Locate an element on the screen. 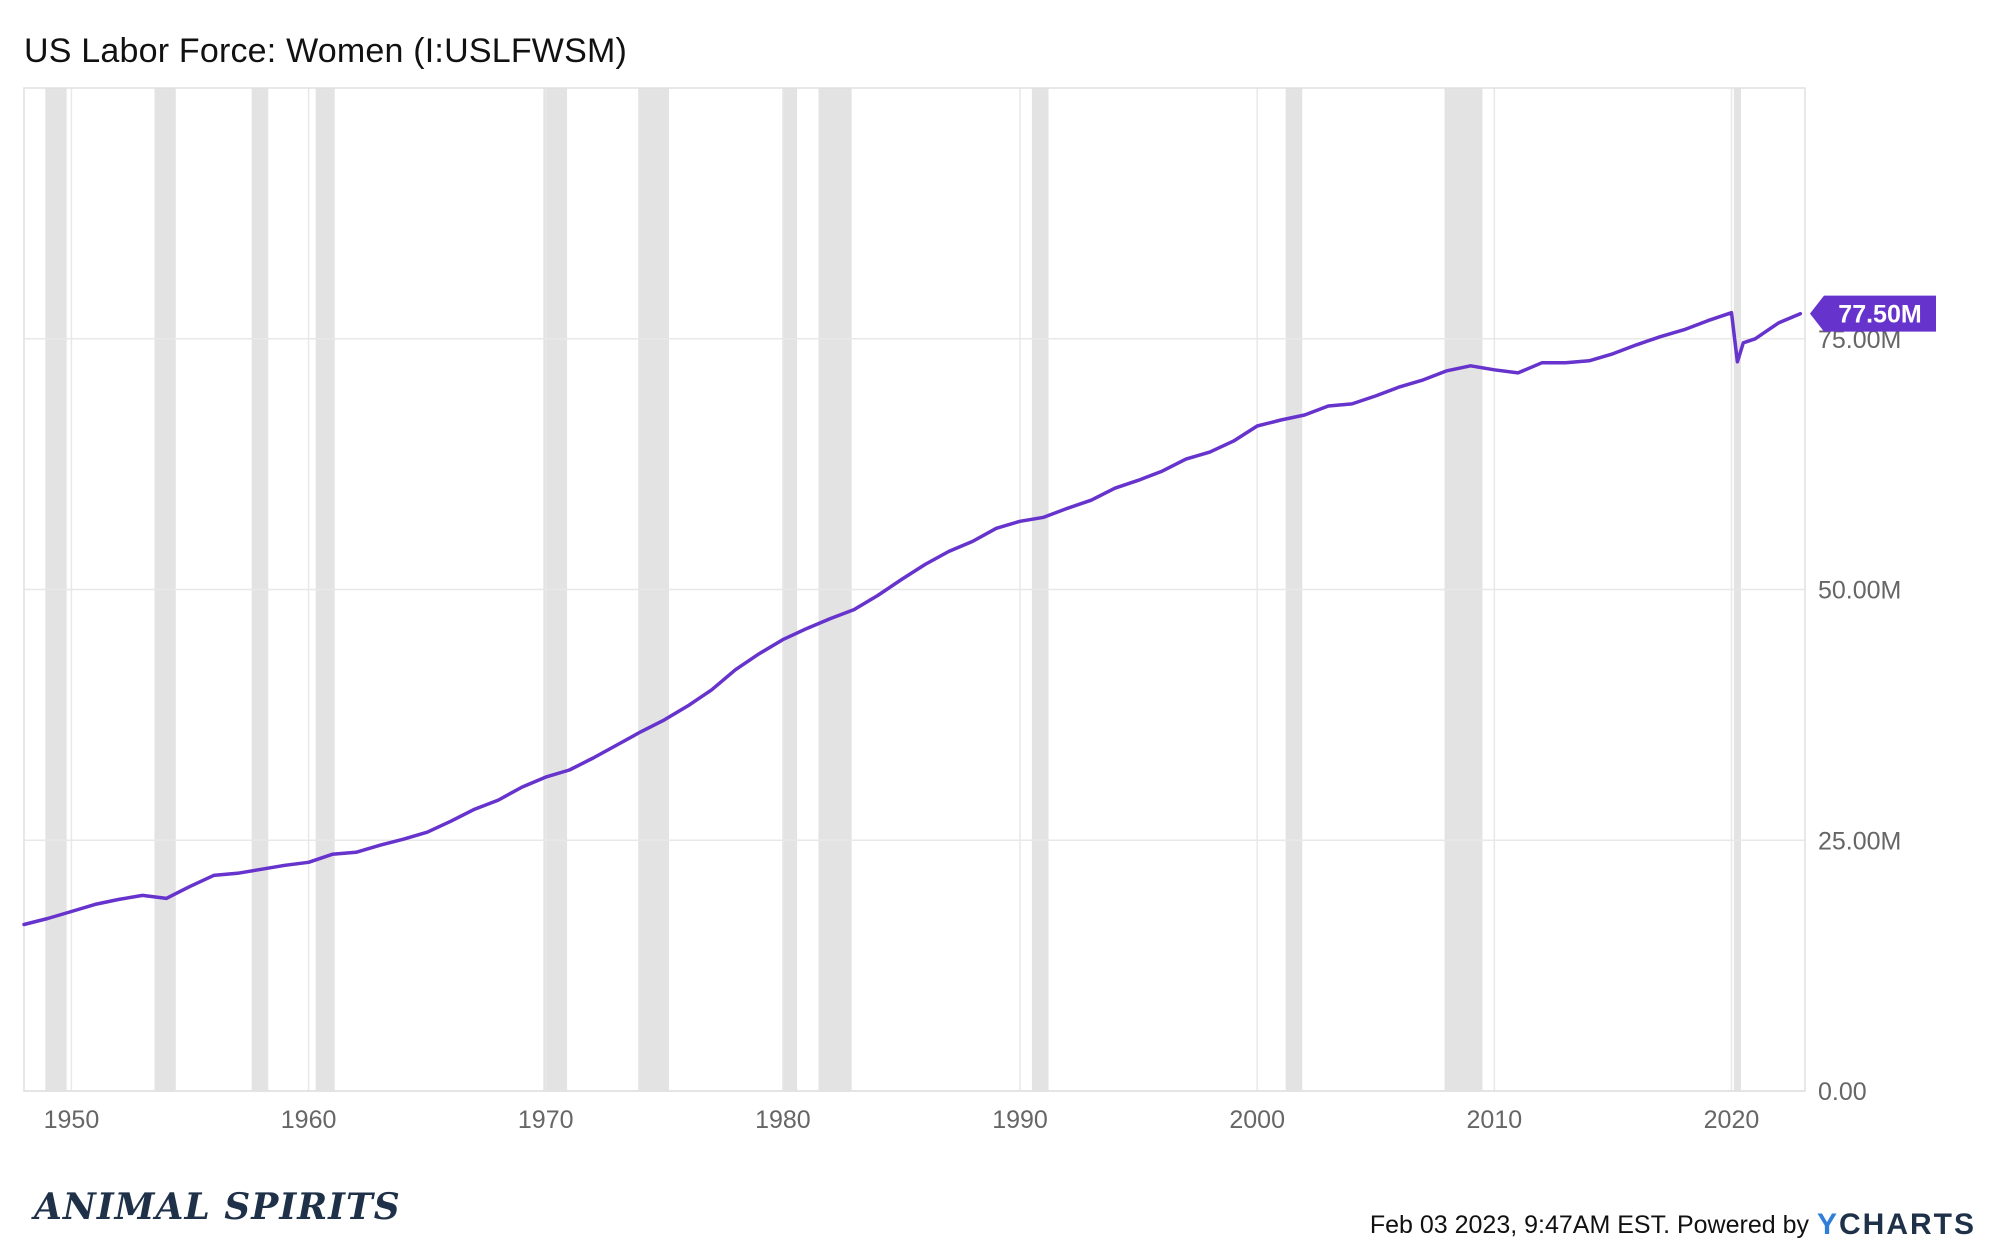 The width and height of the screenshot is (2000, 1253). last-value-badge-shape is located at coordinates (1873, 313).